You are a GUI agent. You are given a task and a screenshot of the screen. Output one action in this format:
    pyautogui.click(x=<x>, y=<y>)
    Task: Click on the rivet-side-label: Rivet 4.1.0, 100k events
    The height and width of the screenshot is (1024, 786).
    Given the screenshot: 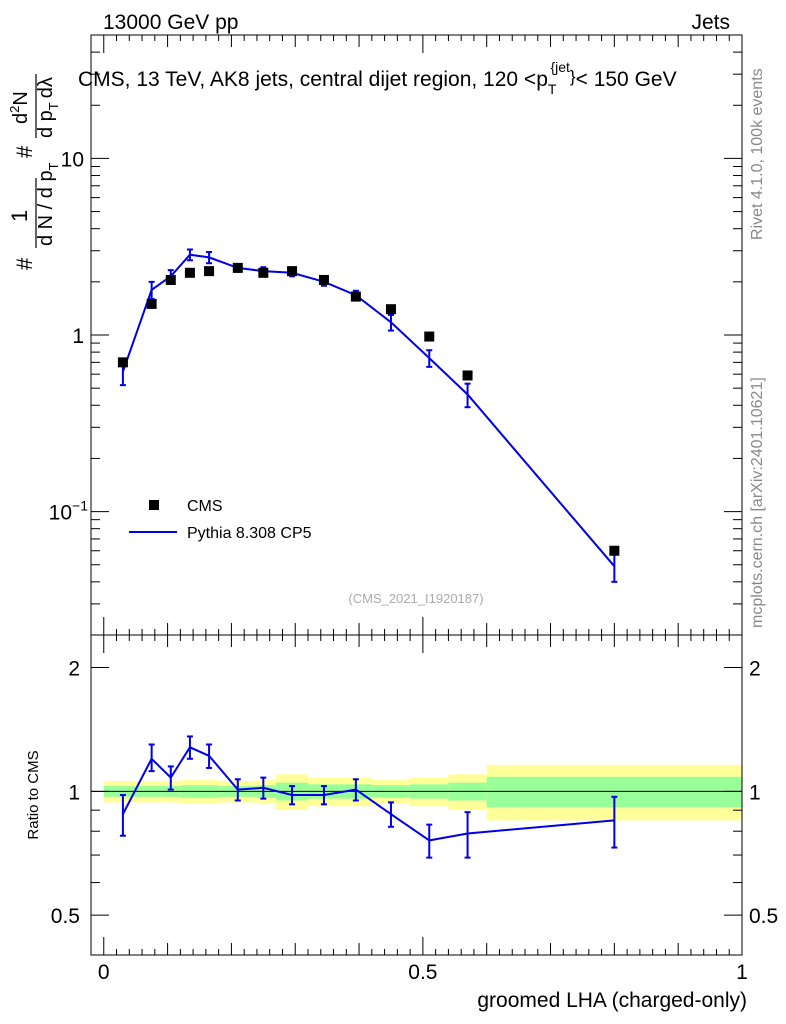 What is the action you would take?
    pyautogui.click(x=757, y=154)
    